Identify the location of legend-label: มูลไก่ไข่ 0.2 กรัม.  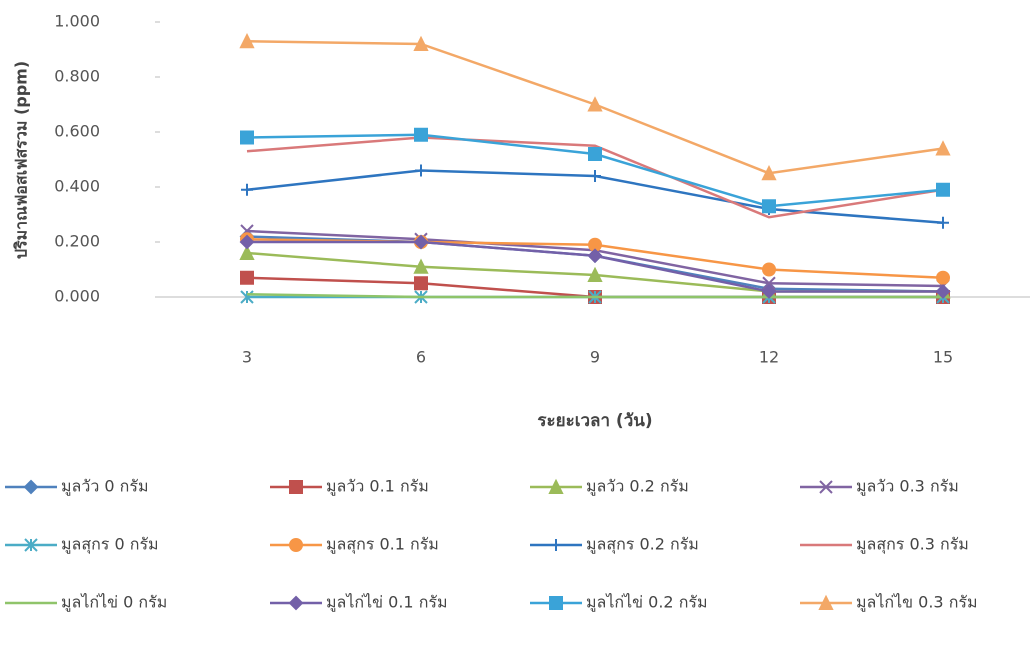
(647, 603).